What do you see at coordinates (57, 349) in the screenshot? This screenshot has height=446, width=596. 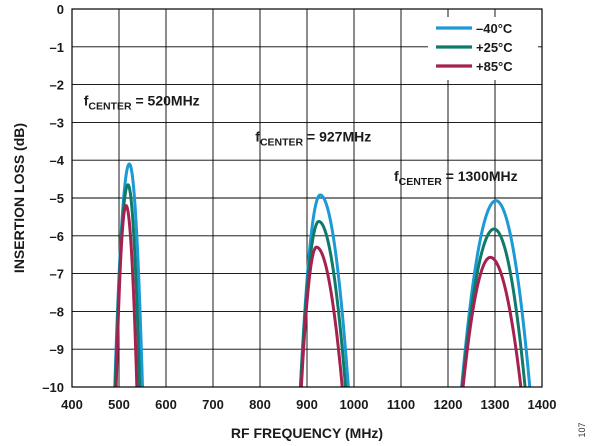 I see `y-tick-label: –9` at bounding box center [57, 349].